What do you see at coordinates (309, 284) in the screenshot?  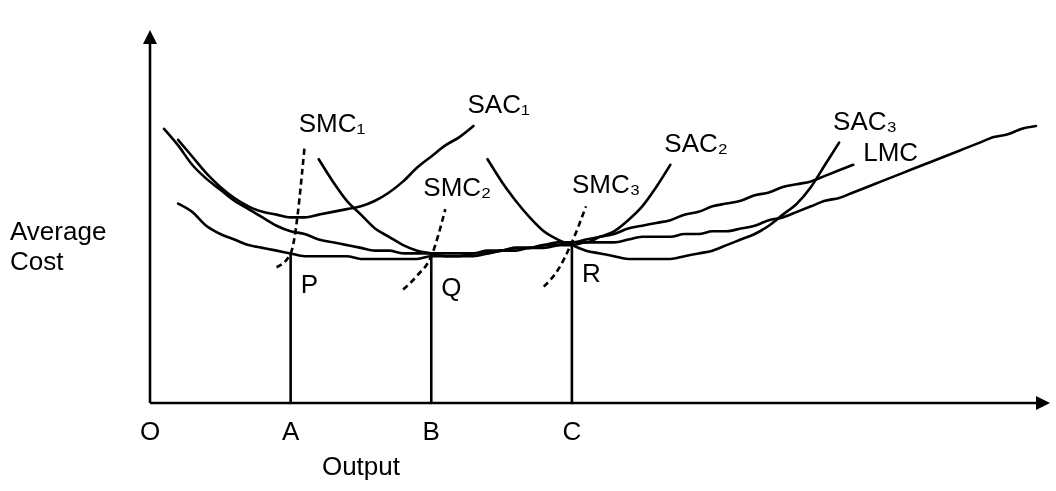 I see `annotation: P` at bounding box center [309, 284].